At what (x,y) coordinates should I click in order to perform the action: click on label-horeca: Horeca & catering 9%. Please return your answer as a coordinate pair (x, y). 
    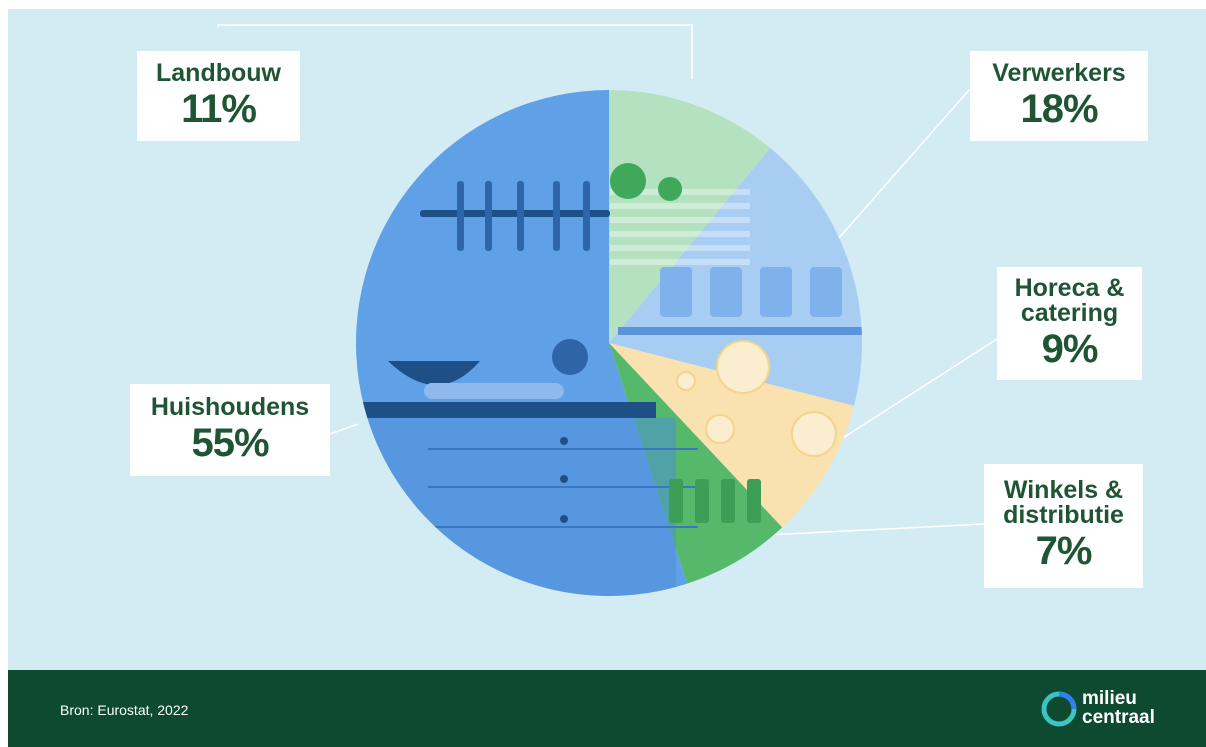
    Looking at the image, I should click on (1069, 323).